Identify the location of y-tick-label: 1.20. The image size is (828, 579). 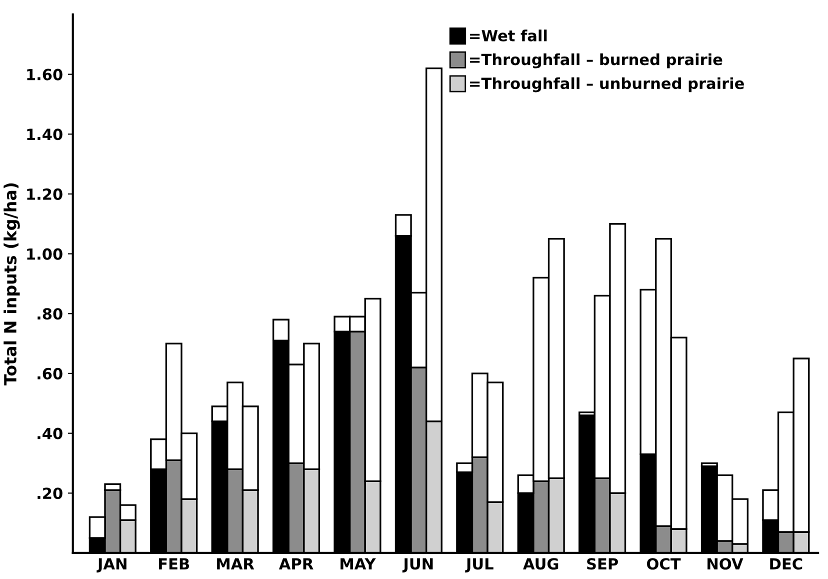
(44, 194).